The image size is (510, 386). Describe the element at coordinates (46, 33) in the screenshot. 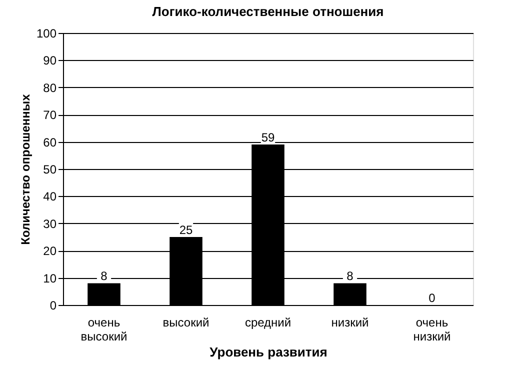

I see `y-tick-label: 100` at that location.